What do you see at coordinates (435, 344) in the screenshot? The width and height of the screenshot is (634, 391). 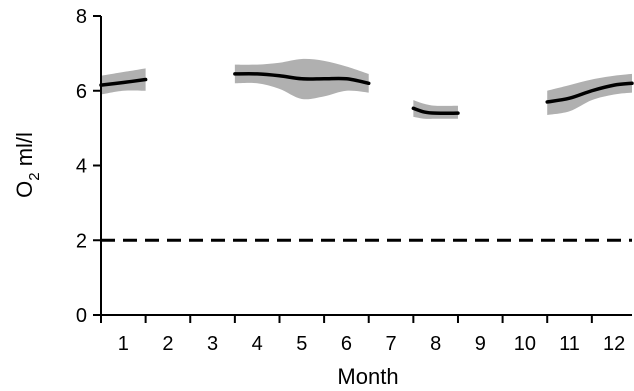 I see `x-tick-label-8: 8` at bounding box center [435, 344].